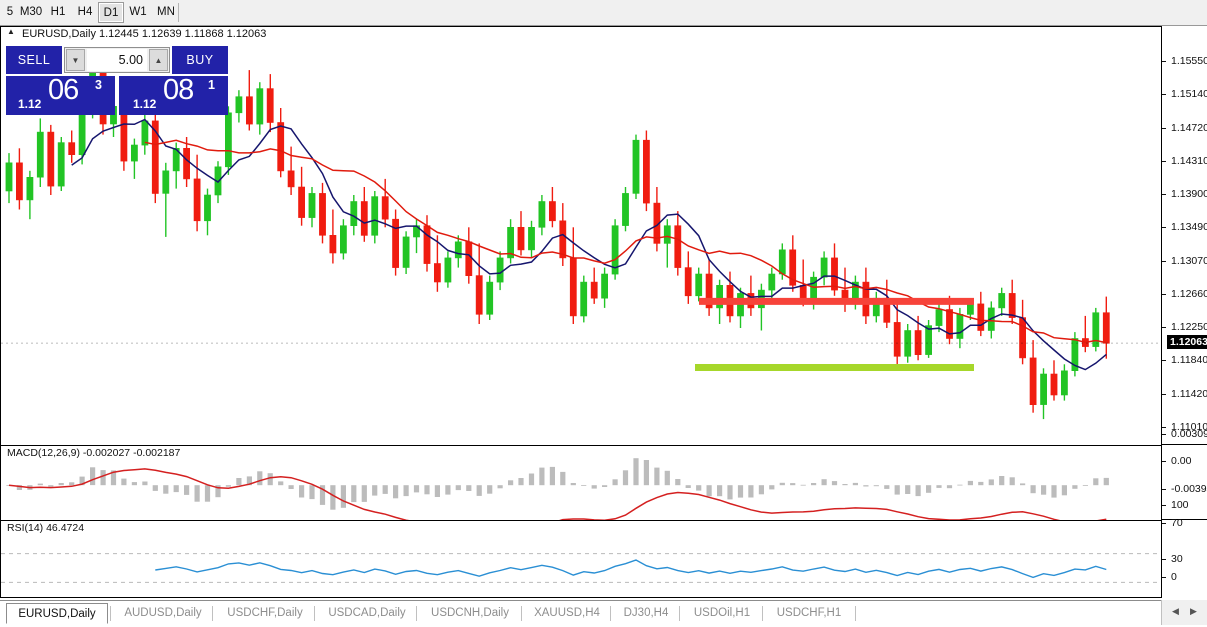 The width and height of the screenshot is (1207, 627). I want to click on tab-usdchf-daily: USDCHF,Daily, so click(265, 613).